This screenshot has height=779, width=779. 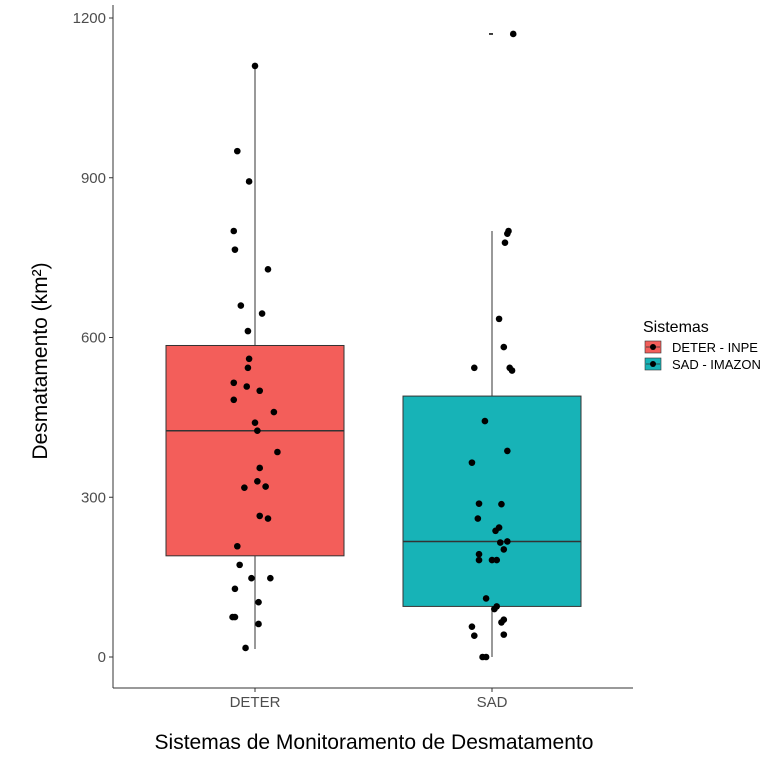 What do you see at coordinates (676, 327) in the screenshot?
I see `legend-title: Sistemas` at bounding box center [676, 327].